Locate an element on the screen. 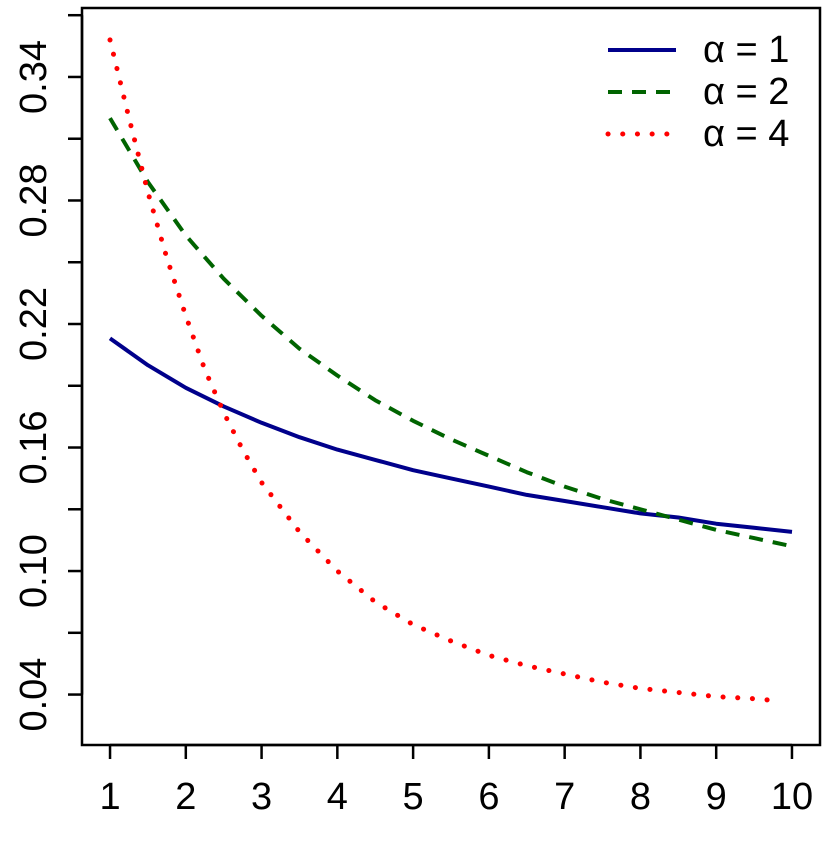 This screenshot has height=852, width=830. y-tick-label: 0.10 is located at coordinates (34, 571).